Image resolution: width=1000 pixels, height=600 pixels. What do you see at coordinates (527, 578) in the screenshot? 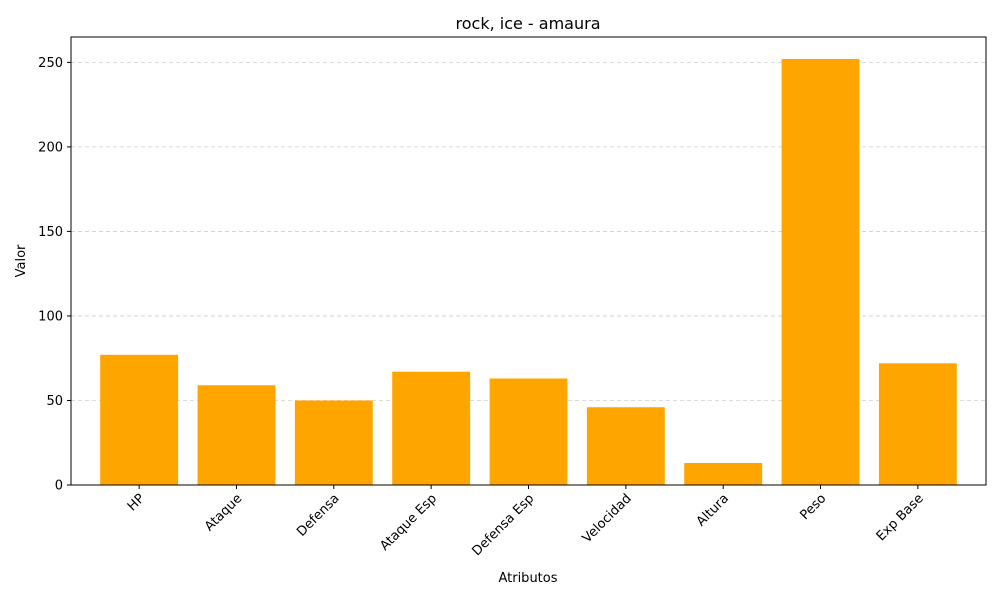
I see `x-axis-label: Atributos` at bounding box center [527, 578].